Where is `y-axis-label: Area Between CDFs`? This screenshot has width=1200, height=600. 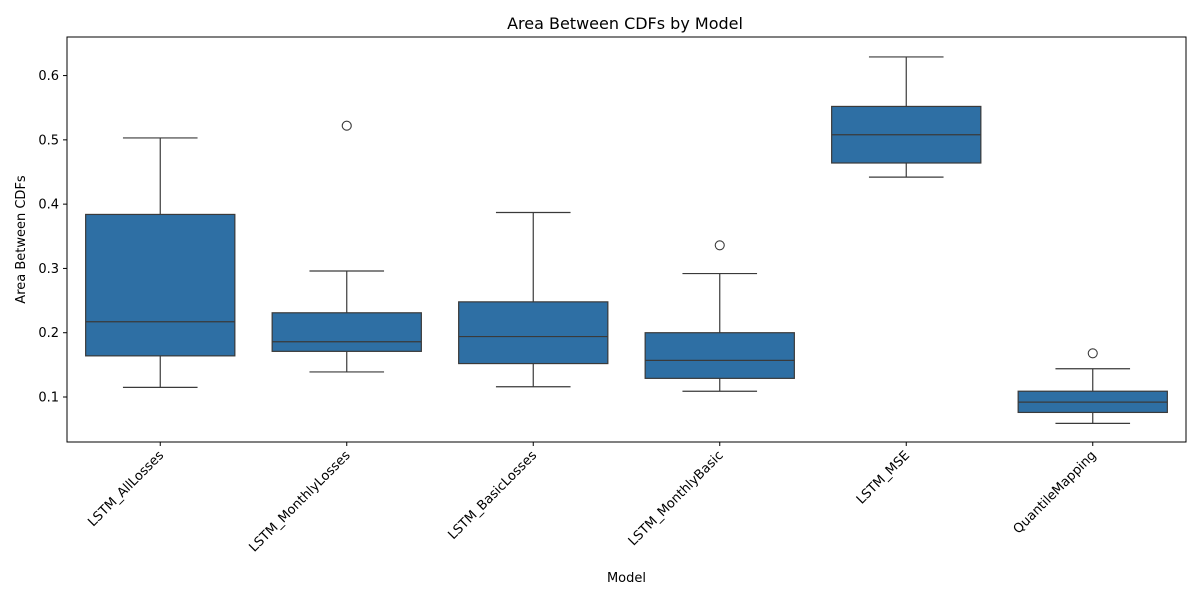
y-axis-label: Area Between CDFs is located at coordinates (21, 239).